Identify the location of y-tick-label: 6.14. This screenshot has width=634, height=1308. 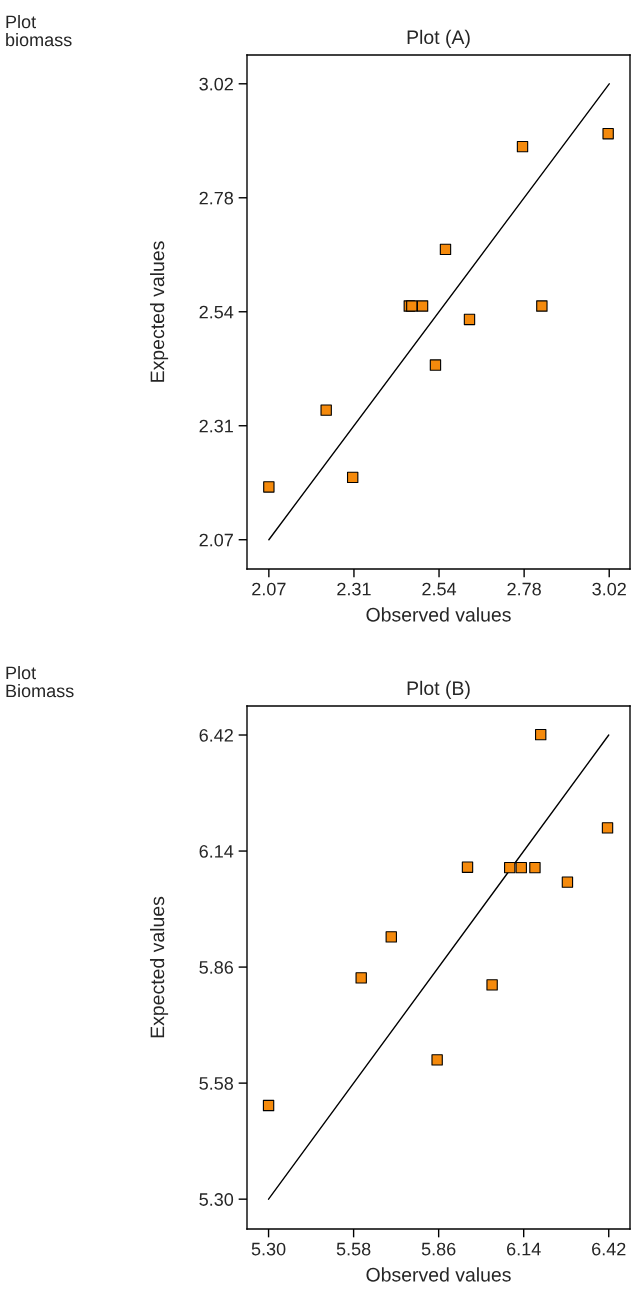
(216, 851).